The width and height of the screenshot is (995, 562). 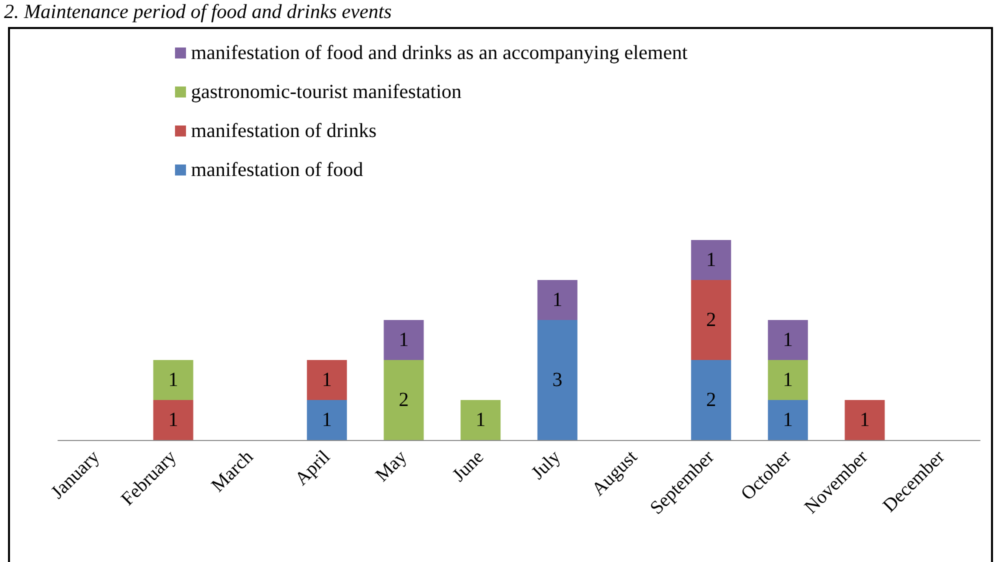 I want to click on data-label: 3, so click(x=557, y=380).